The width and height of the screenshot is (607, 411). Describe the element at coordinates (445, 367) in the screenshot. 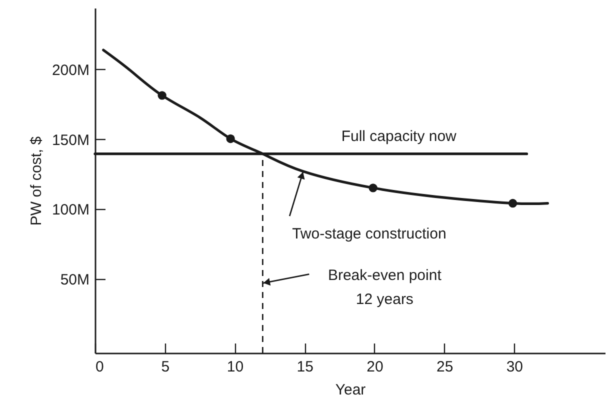

I see `x-tick-label: 25` at that location.